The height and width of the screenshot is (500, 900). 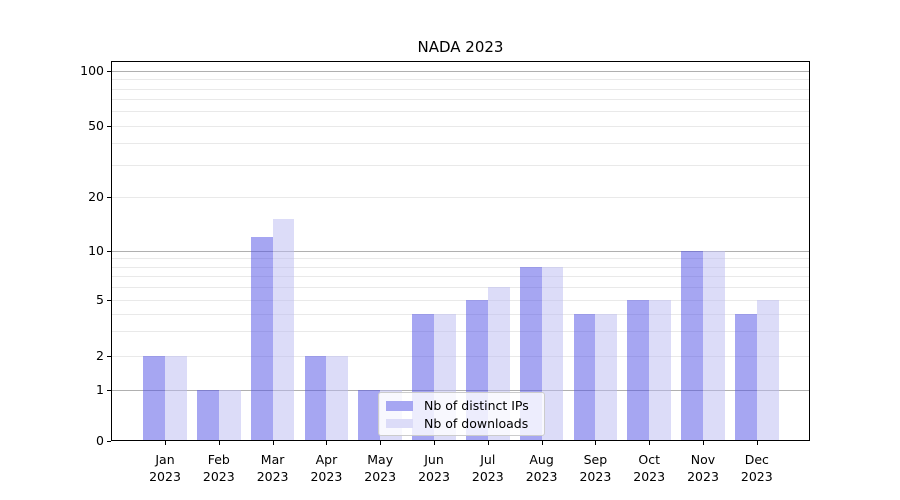 What do you see at coordinates (229, 415) in the screenshot?
I see `bar-feb-downloads` at bounding box center [229, 415].